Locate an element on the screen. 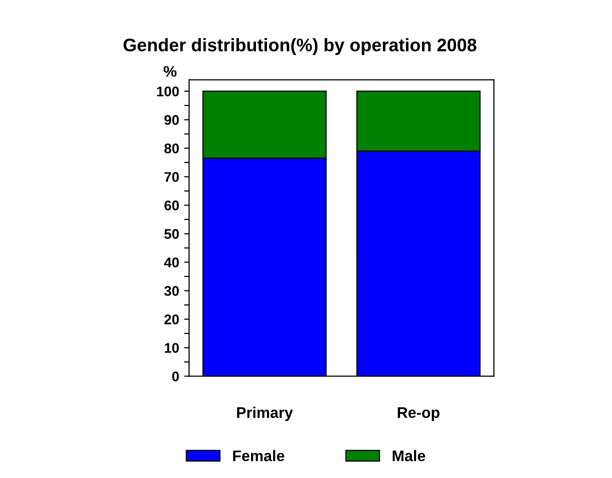  y-tick-label: 60 is located at coordinates (171, 205).